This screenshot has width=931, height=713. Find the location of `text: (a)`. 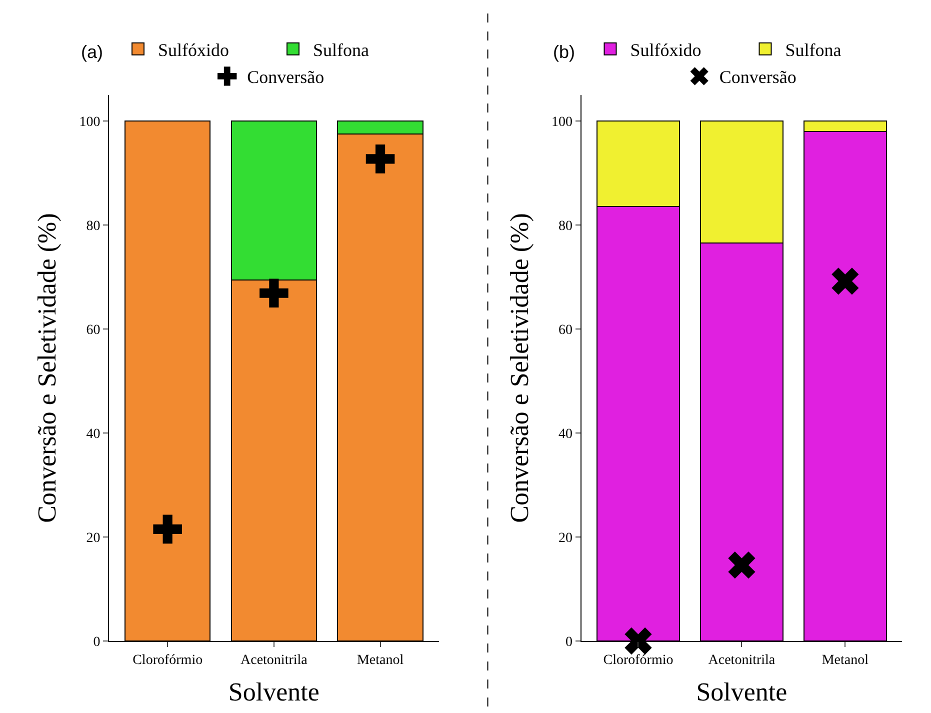

text: (a) is located at coordinates (92, 52).